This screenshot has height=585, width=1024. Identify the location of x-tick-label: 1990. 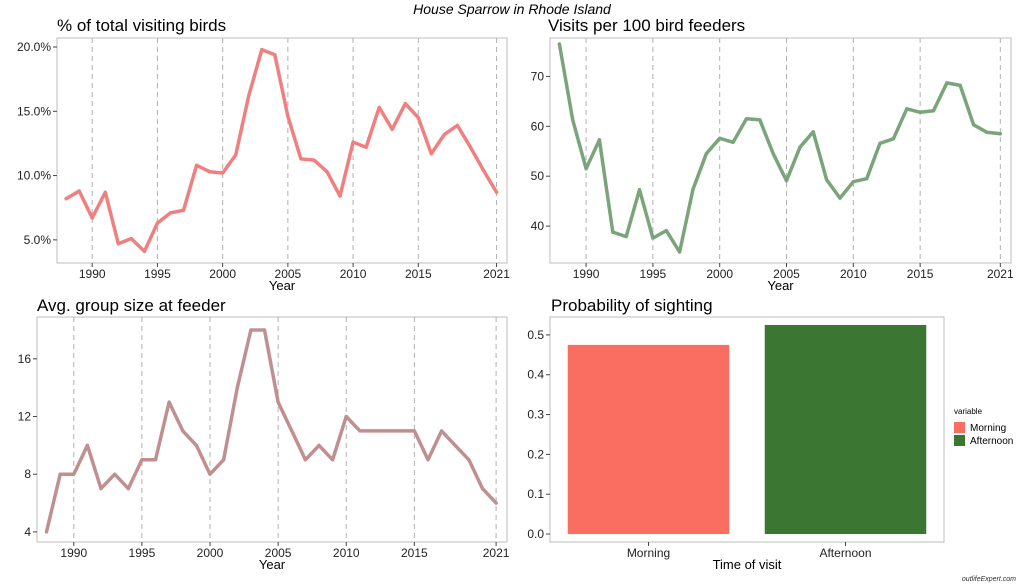
(586, 274).